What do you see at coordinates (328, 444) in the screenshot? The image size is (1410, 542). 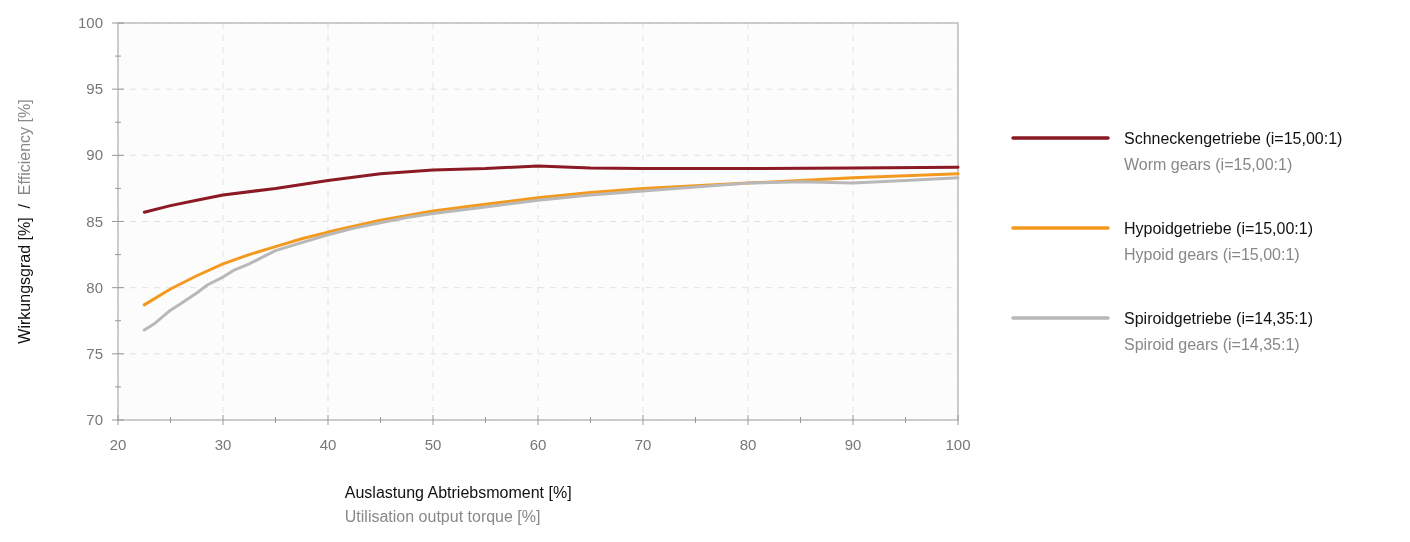 I see `x-tick-label: 40` at bounding box center [328, 444].